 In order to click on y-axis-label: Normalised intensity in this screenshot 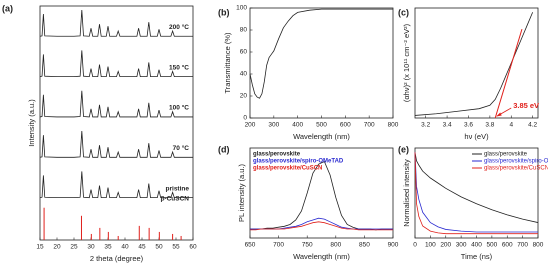, I will do `click(406, 193)`.